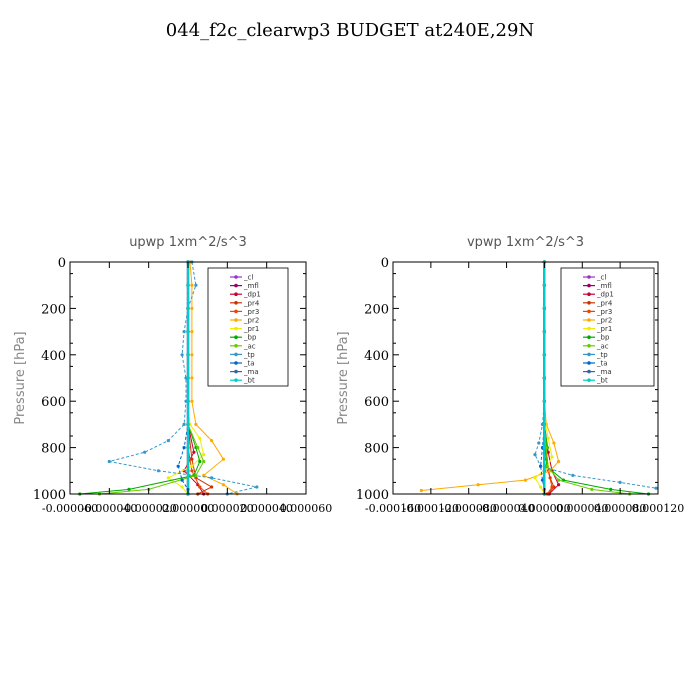 The height and width of the screenshot is (700, 700). I want to click on legend-marker-pr4, so click(589, 303).